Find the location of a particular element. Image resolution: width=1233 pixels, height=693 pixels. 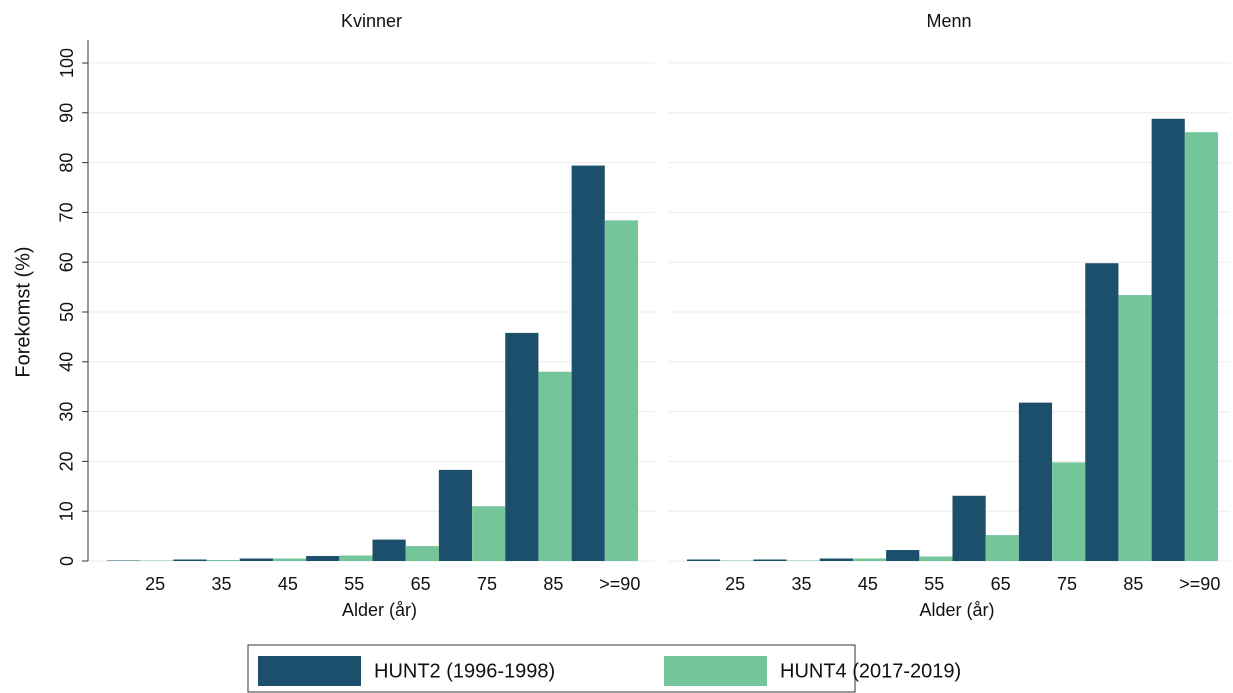

panel-title: Menn is located at coordinates (948, 21).